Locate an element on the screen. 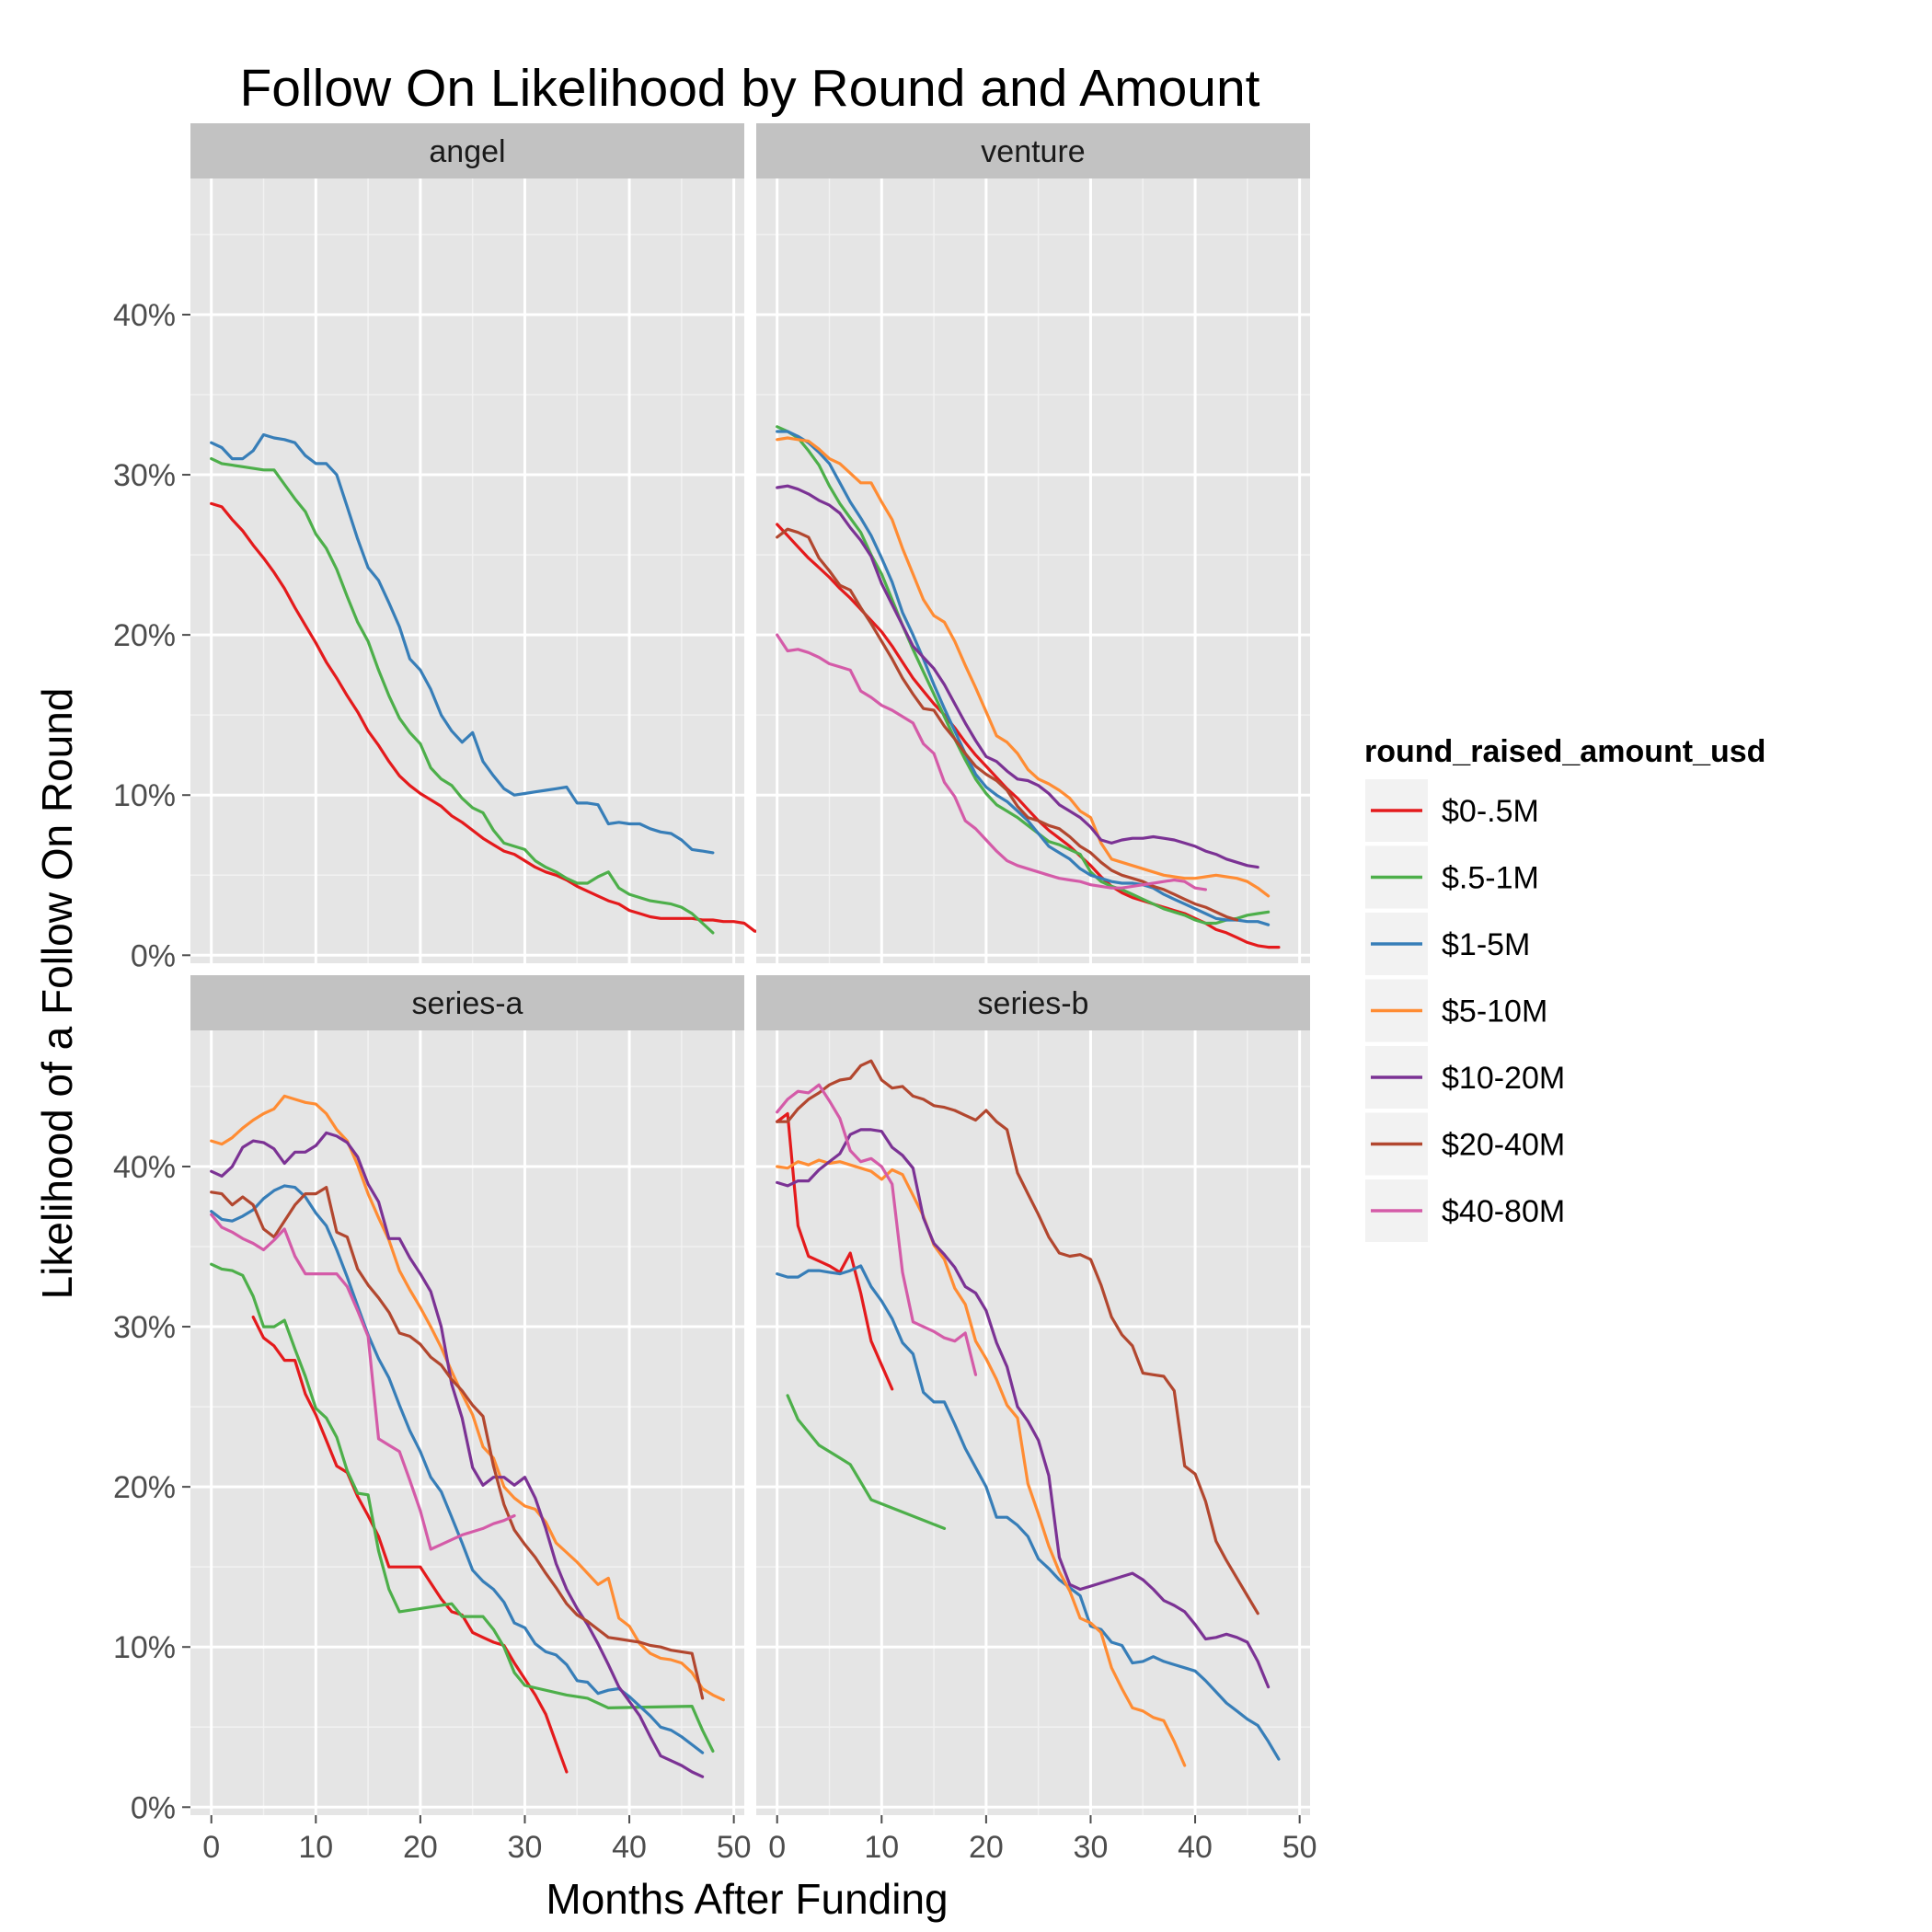 This screenshot has height=1932, width=1932. series-line-venture-5-1m is located at coordinates (1023, 675).